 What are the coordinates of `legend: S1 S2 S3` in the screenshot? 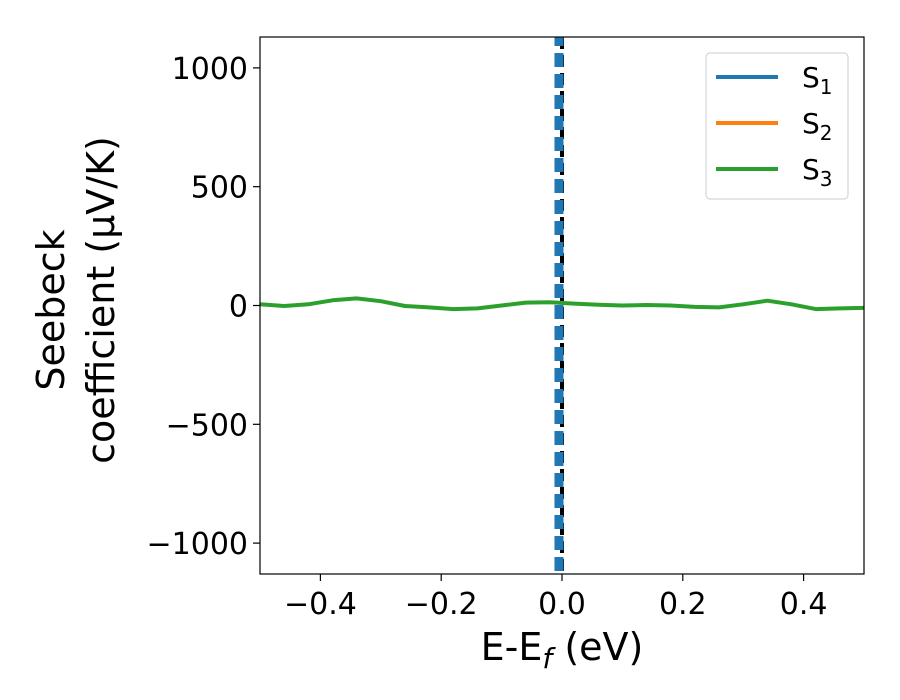 It's located at (777, 126).